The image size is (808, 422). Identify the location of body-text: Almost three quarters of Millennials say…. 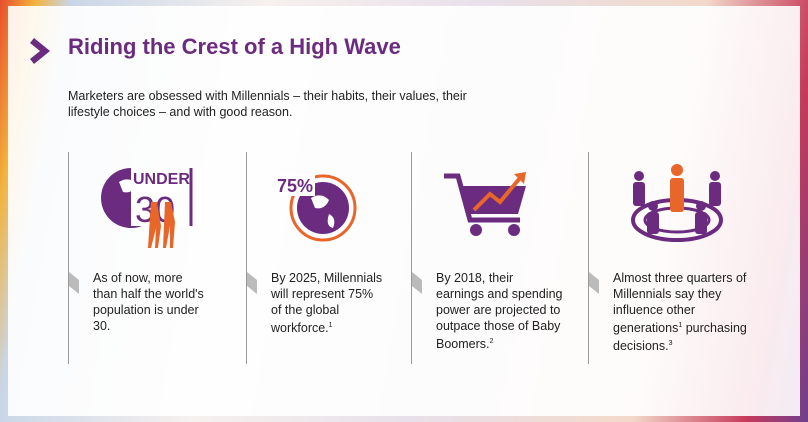
(680, 303).